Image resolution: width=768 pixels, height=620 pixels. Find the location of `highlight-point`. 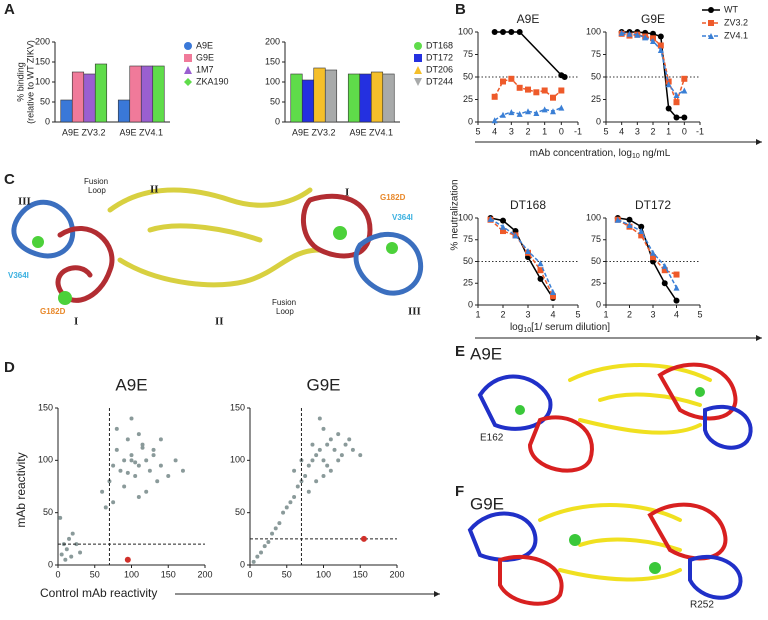

highlight-point is located at coordinates (127, 559).